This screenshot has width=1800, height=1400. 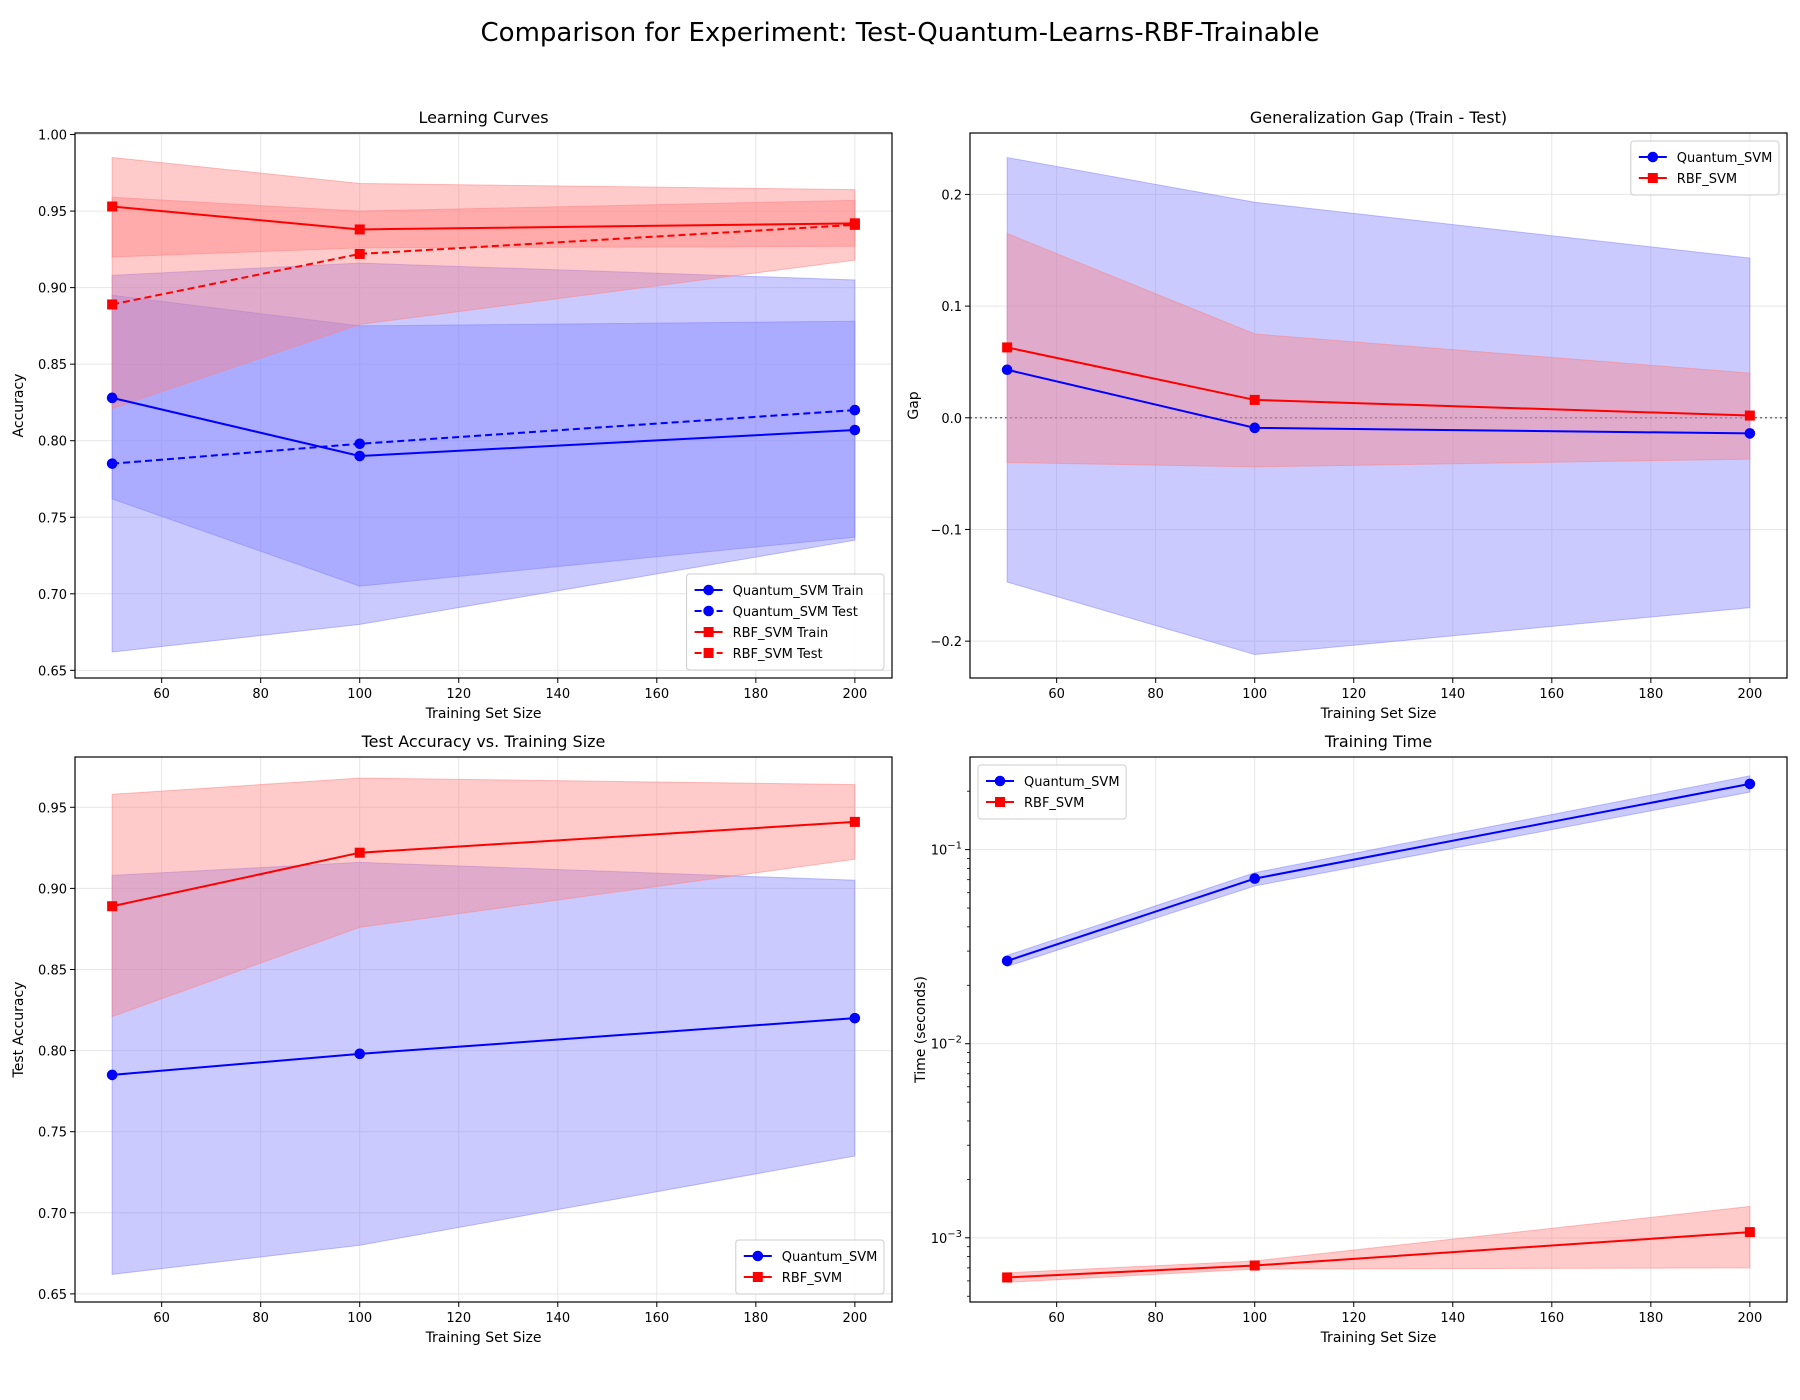 What do you see at coordinates (946, 642) in the screenshot?
I see `y-tick-label: −0.2` at bounding box center [946, 642].